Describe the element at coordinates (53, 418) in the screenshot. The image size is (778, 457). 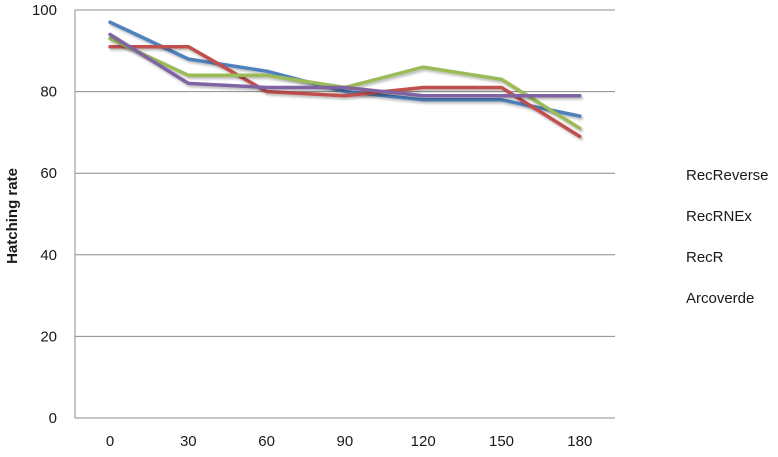
I see `y-tick-label: 0` at that location.